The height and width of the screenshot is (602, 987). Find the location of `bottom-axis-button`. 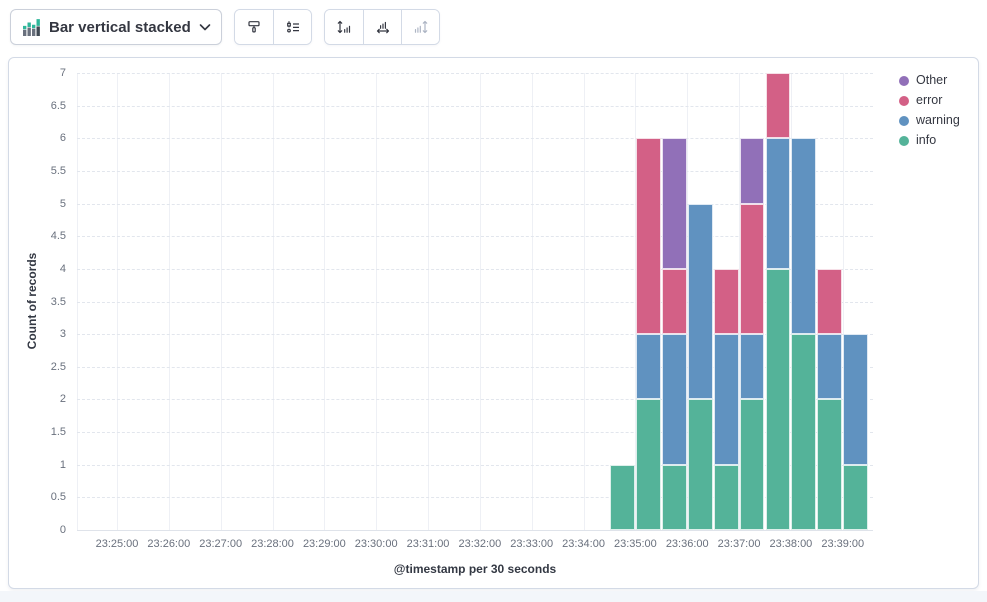

bottom-axis-button is located at coordinates (382, 27).